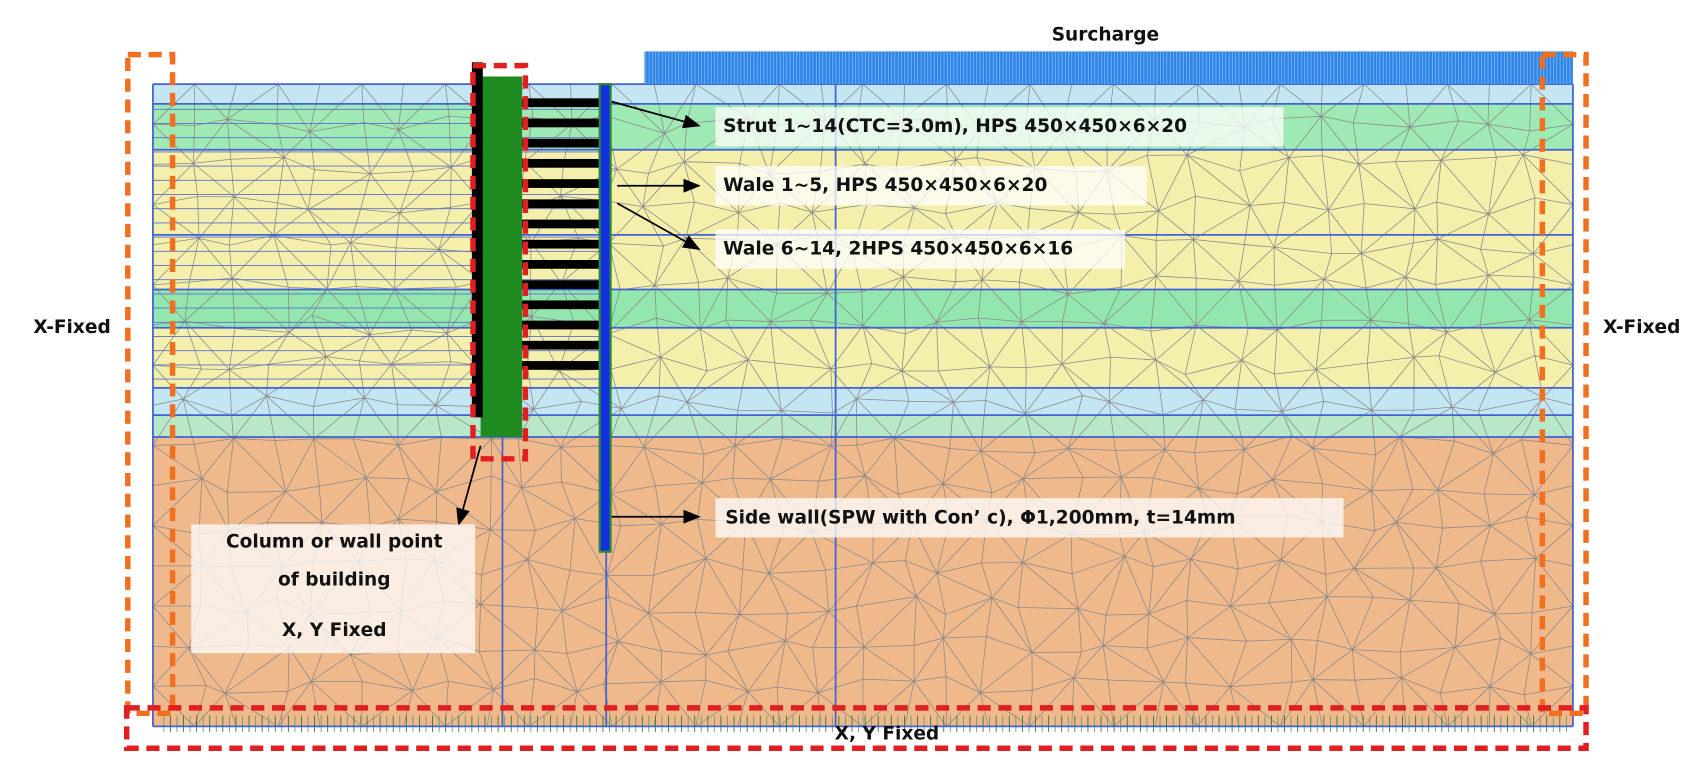 The image size is (1704, 780). What do you see at coordinates (887, 734) in the screenshot?
I see `boundary-label: X, Y Fixed` at bounding box center [887, 734].